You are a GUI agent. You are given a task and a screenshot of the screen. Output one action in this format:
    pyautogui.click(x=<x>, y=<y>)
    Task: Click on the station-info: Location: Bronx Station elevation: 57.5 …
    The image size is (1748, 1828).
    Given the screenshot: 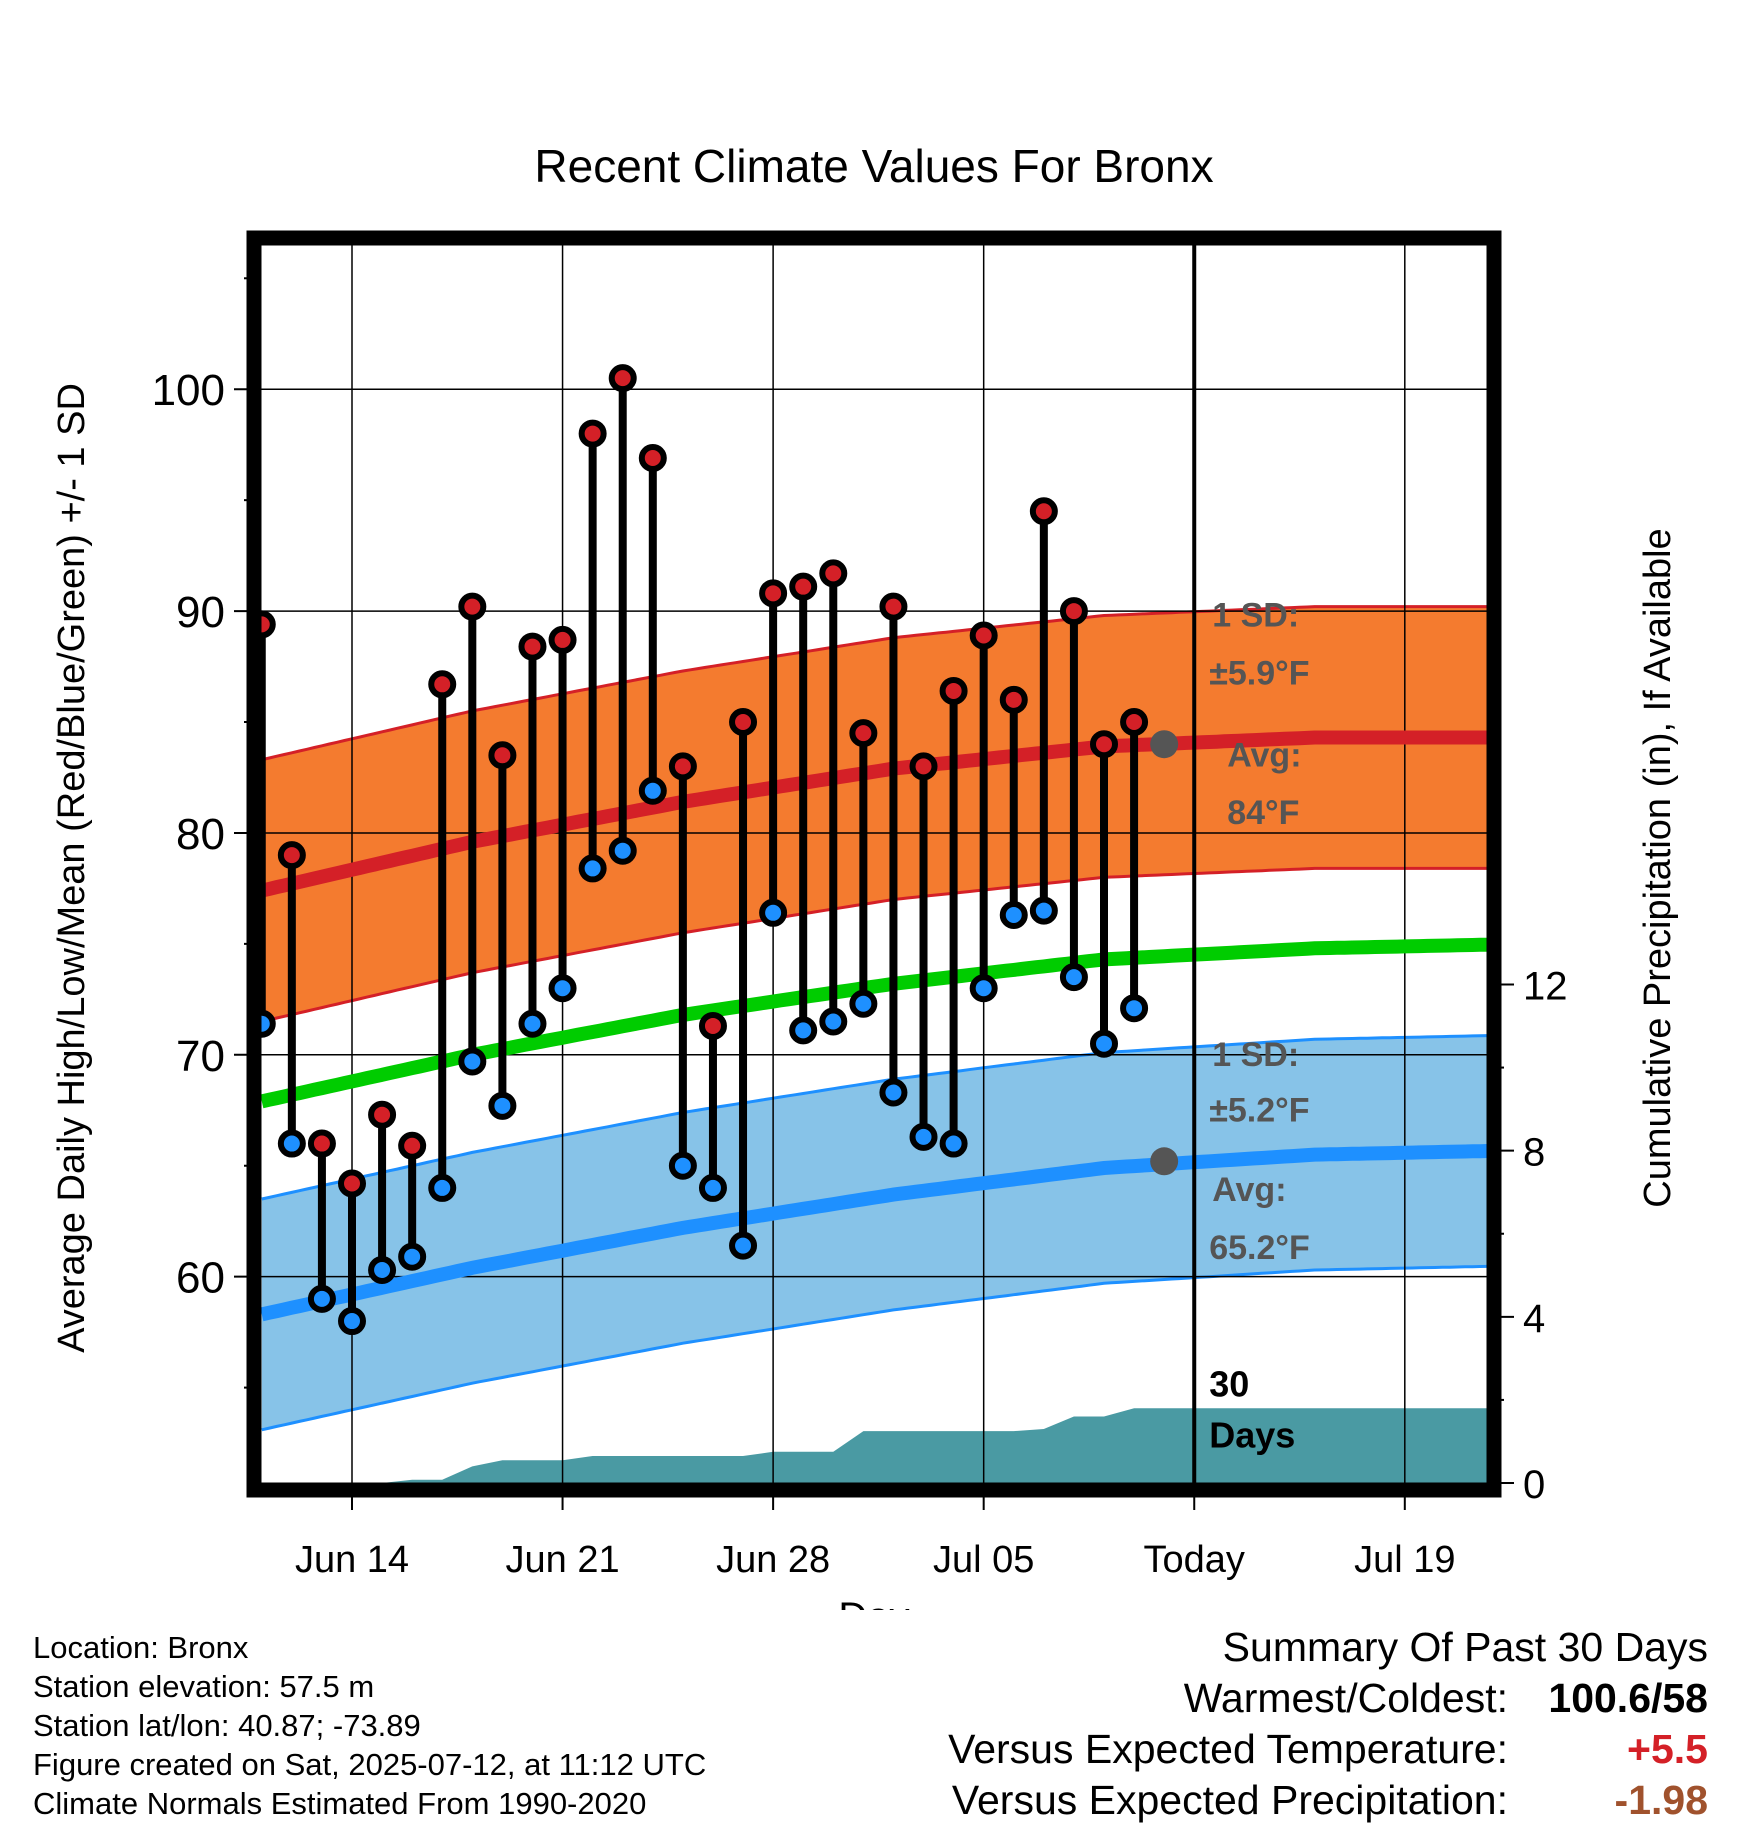 What is the action you would take?
    pyautogui.click(x=369, y=1725)
    